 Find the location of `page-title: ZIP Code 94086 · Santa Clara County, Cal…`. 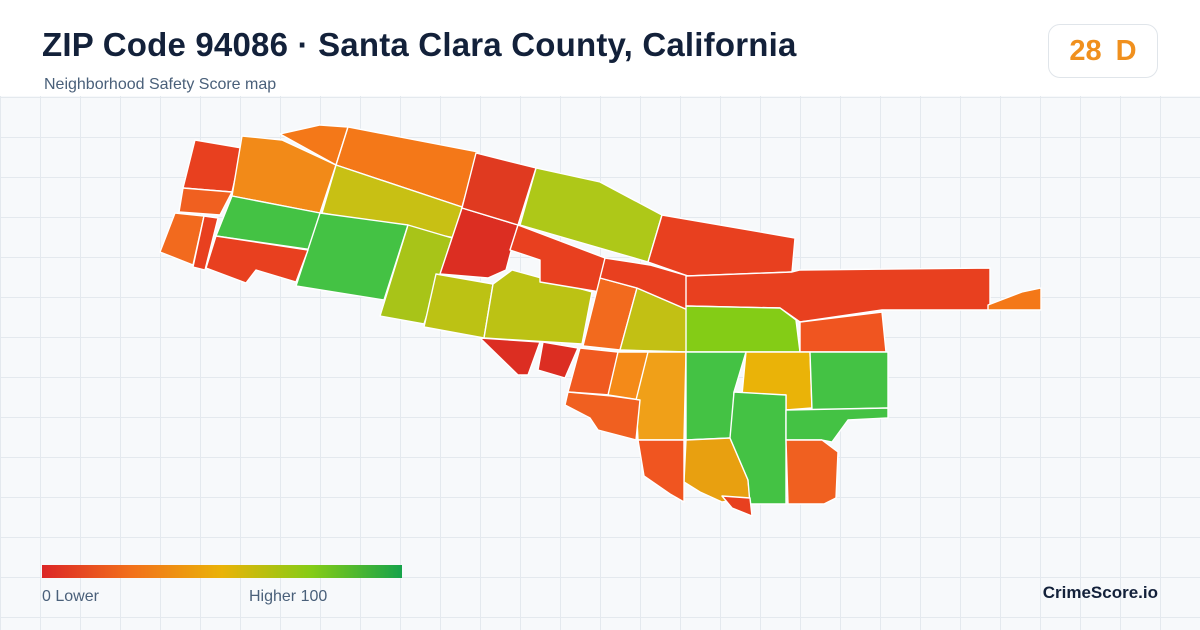

page-title: ZIP Code 94086 · Santa Clara County, Cal… is located at coordinates (419, 44).